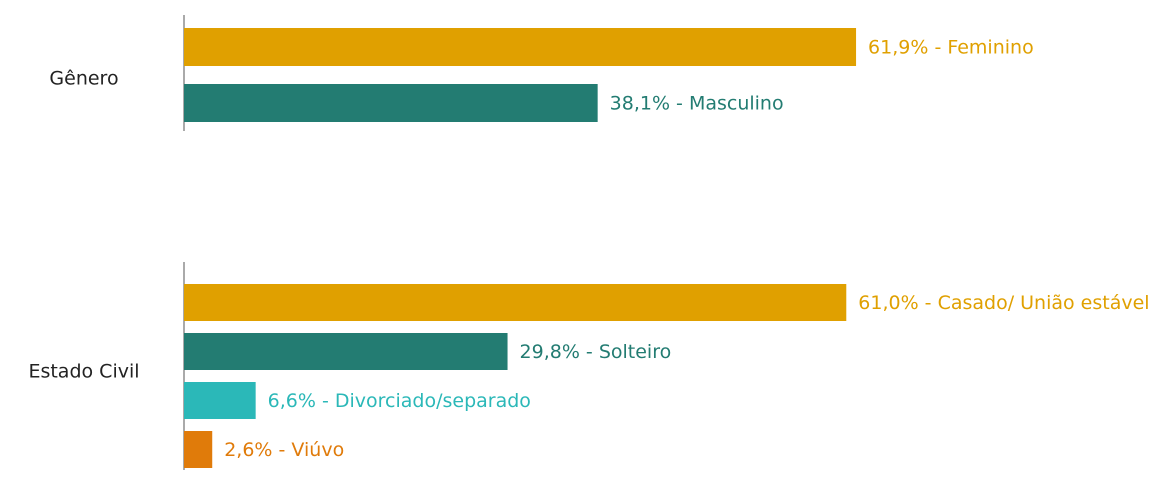  Describe the element at coordinates (951, 48) in the screenshot. I see `value-label: 61,9% - Feminino` at that location.